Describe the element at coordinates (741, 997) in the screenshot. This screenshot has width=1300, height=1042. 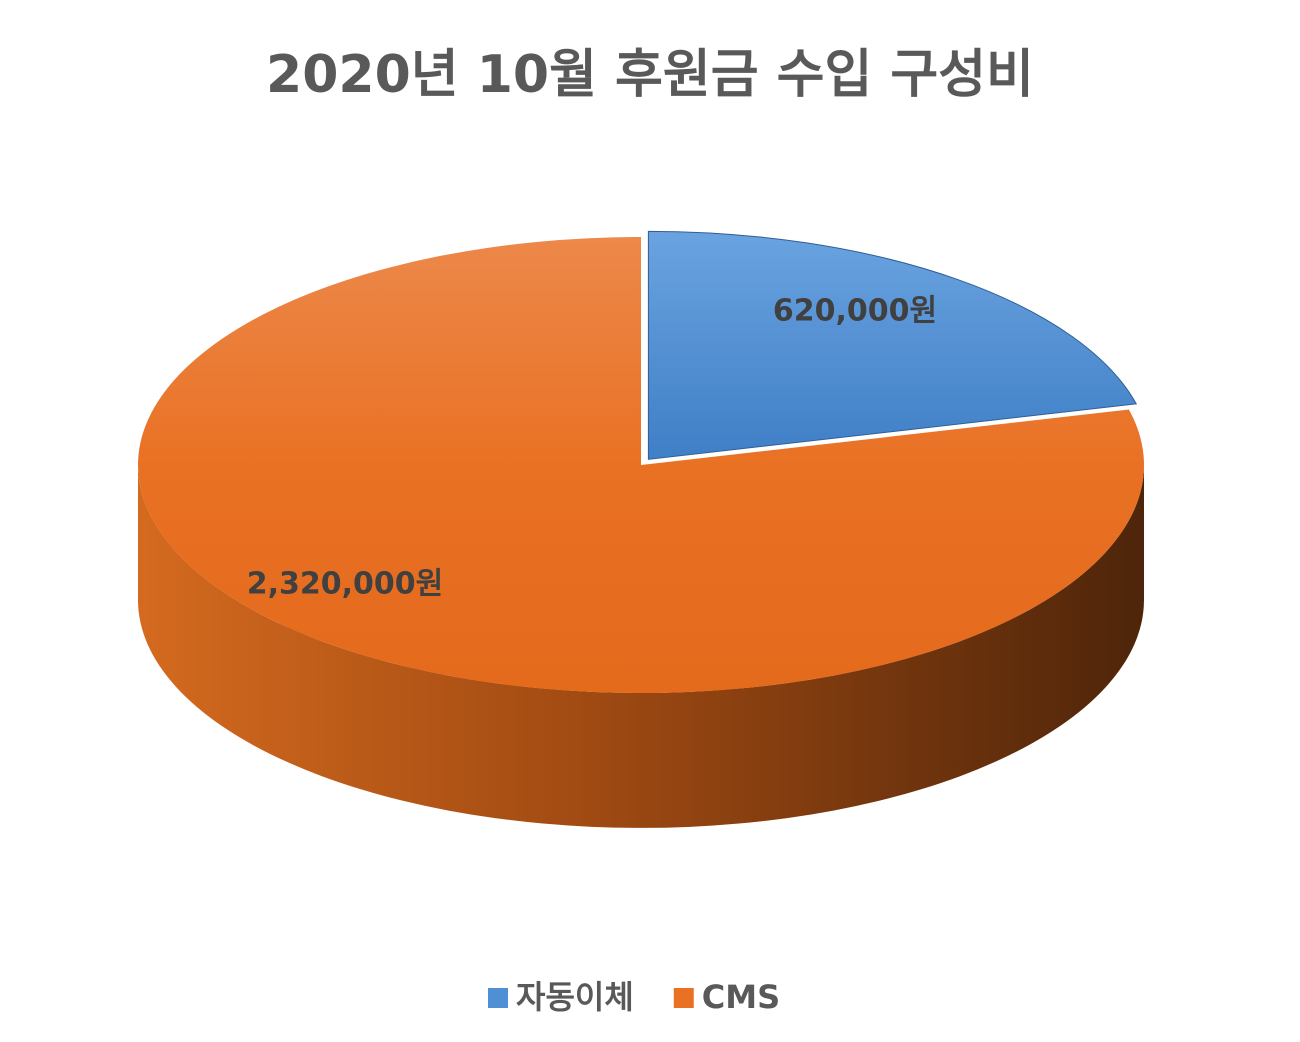
I see `legend-label: CMS` at that location.